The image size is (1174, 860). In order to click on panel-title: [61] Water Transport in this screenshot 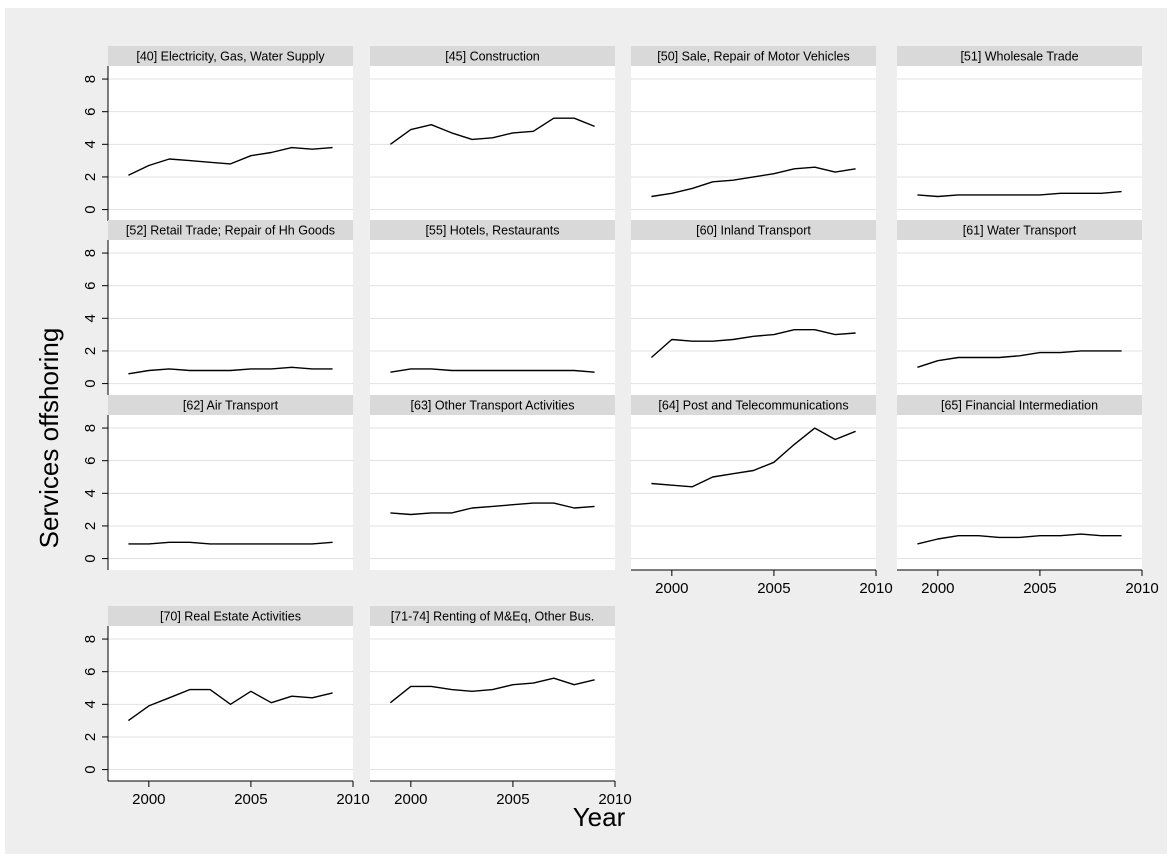, I will do `click(1020, 231)`.